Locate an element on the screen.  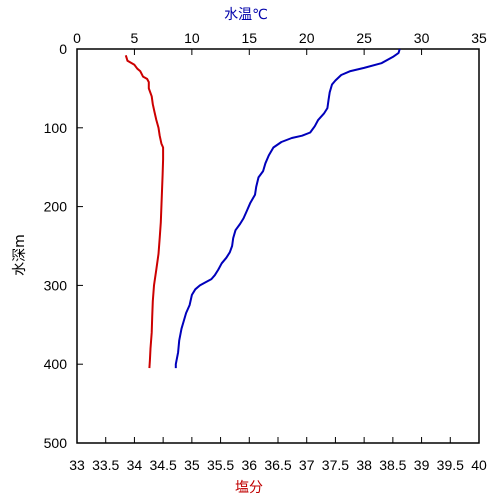
top-tick-label: 20 is located at coordinates (307, 38).